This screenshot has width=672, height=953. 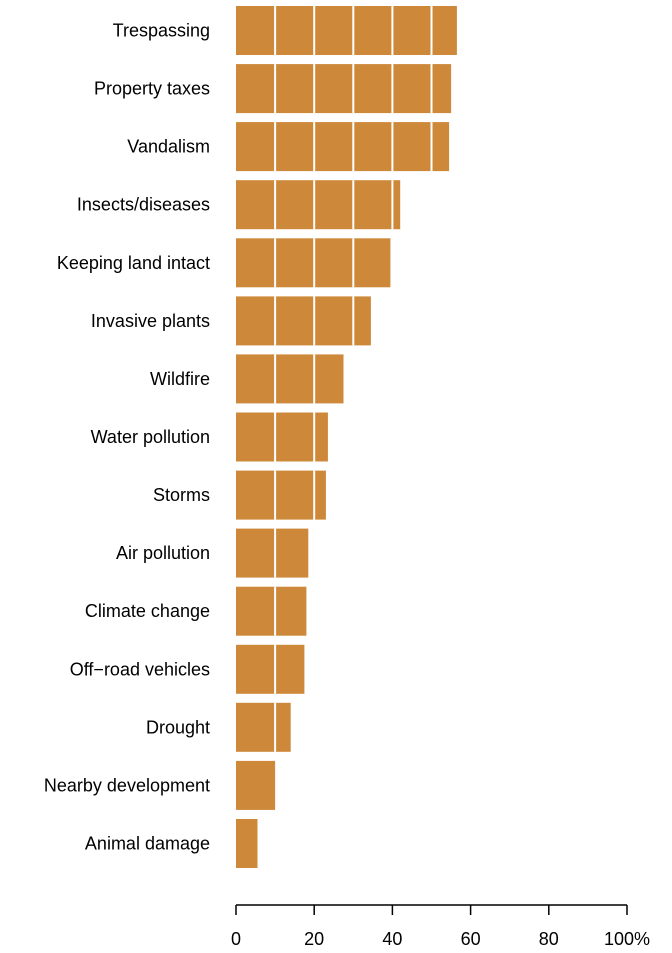 I want to click on category-label-property-taxes: Property taxes, so click(x=152, y=89).